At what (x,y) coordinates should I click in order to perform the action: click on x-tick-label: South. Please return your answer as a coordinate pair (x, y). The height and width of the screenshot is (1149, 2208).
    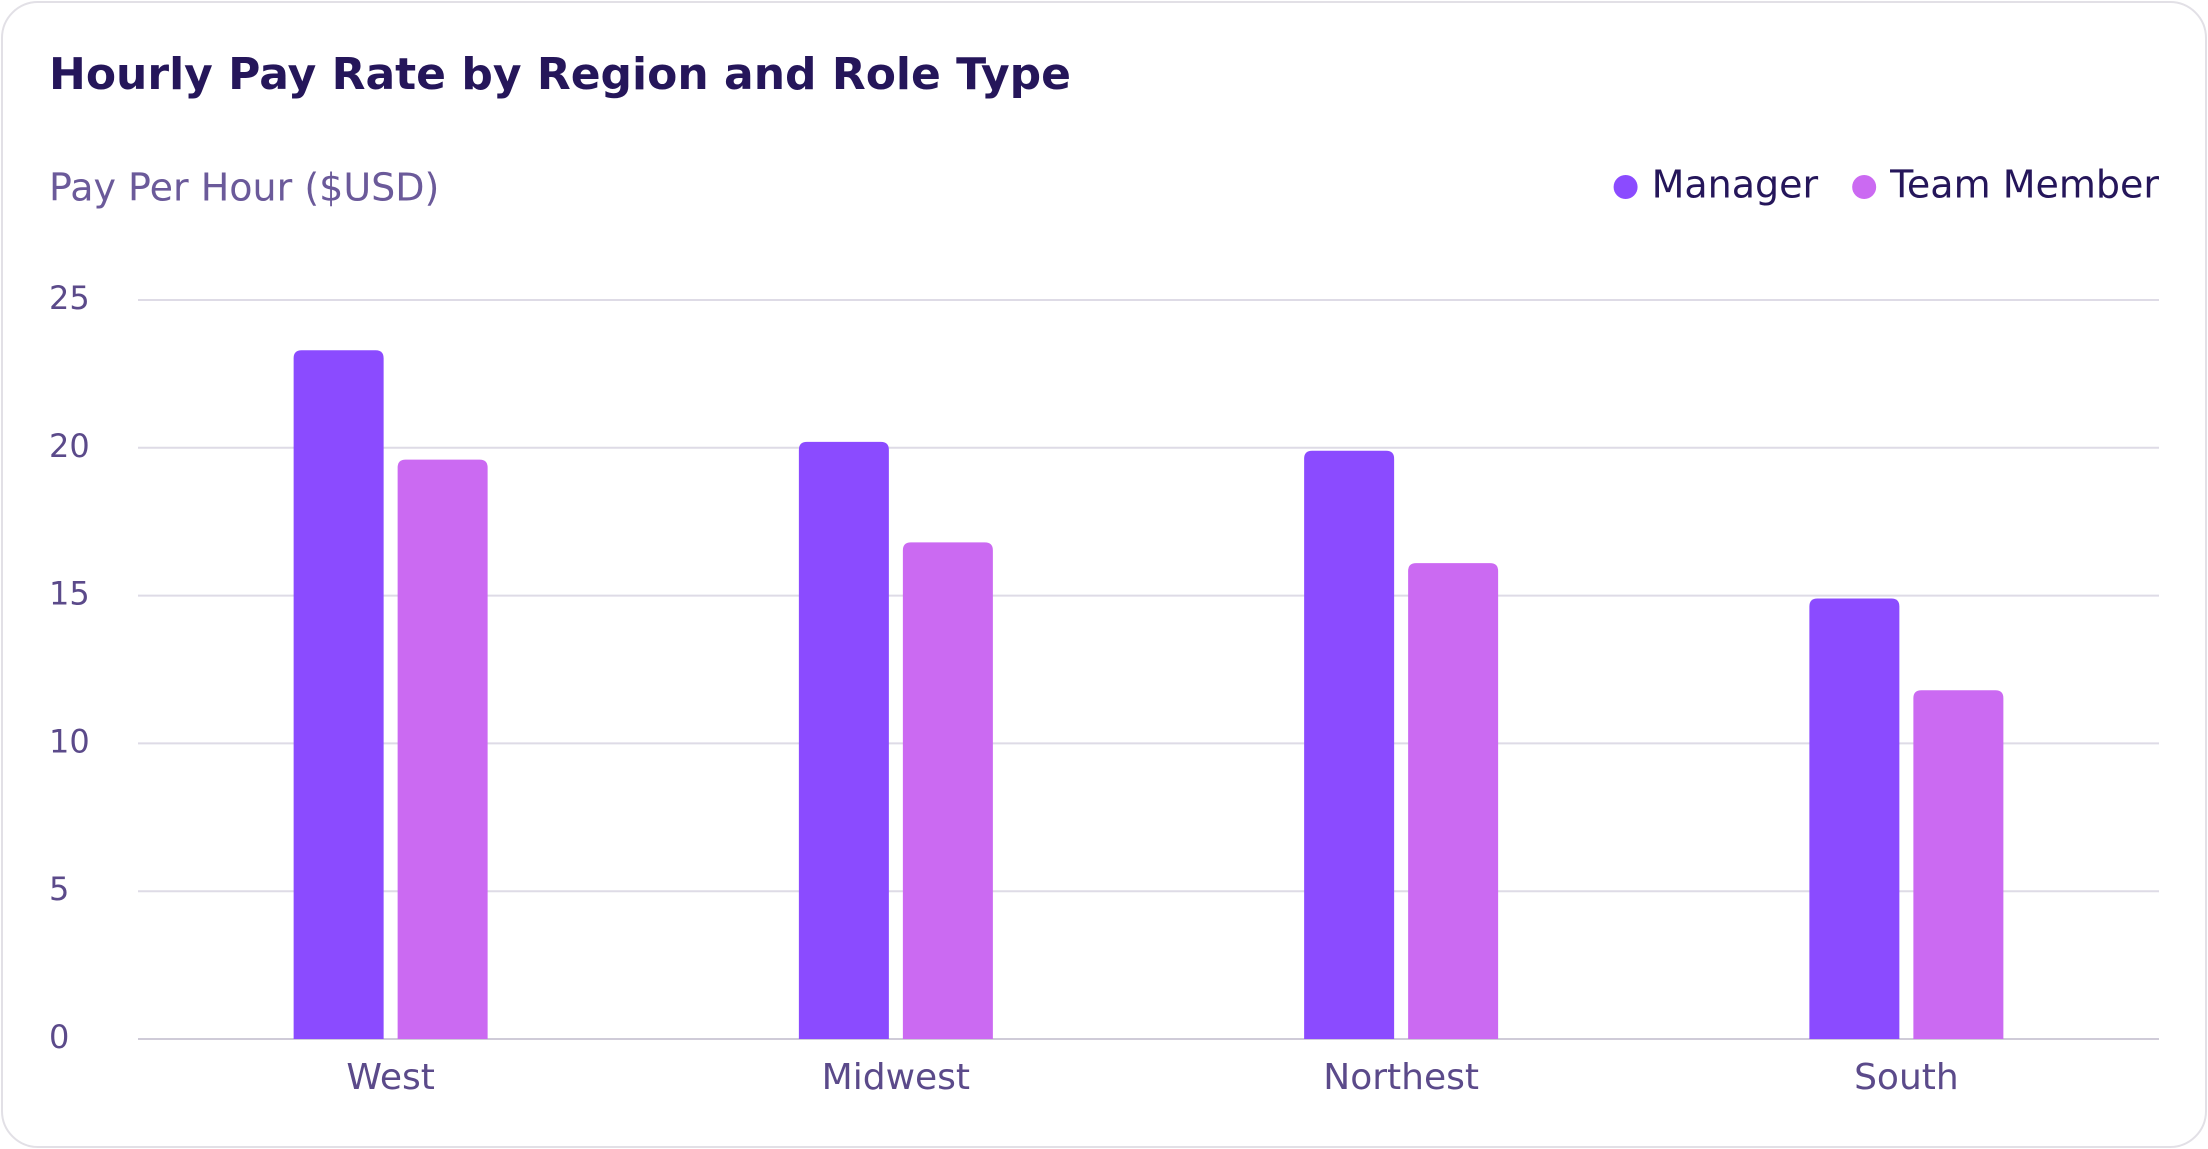
    Looking at the image, I should click on (1906, 1077).